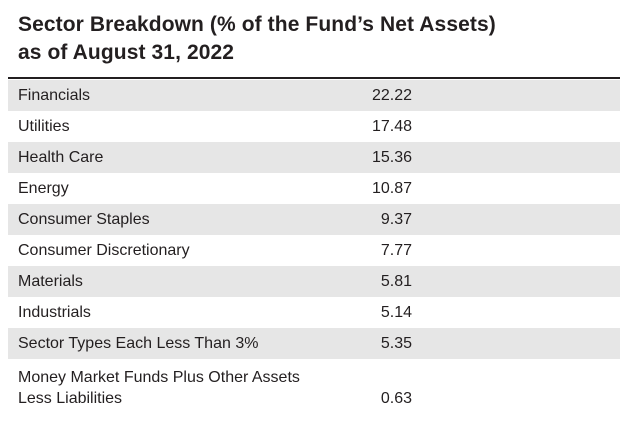 The image size is (640, 447). Describe the element at coordinates (44, 126) in the screenshot. I see `row-label: Utilities` at that location.